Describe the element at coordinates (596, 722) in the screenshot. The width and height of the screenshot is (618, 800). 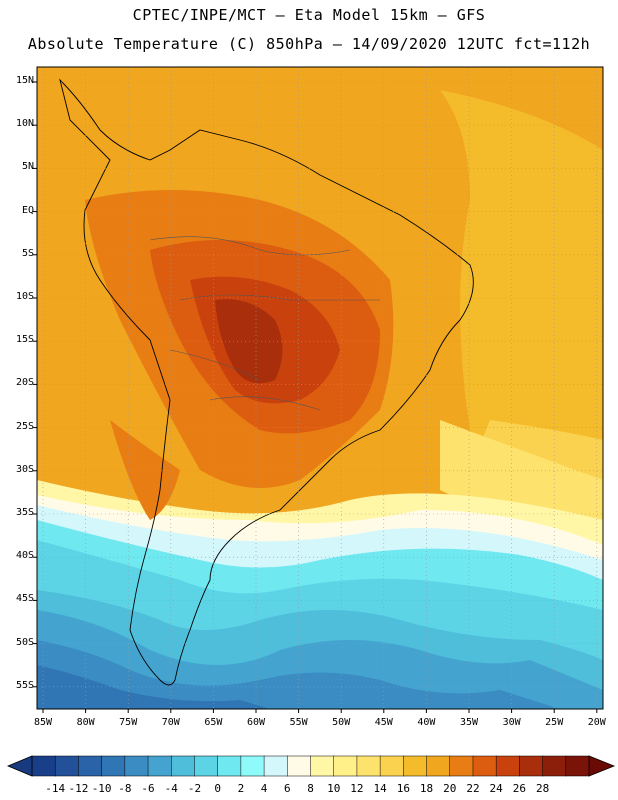
I see `lon-label: 20W` at that location.